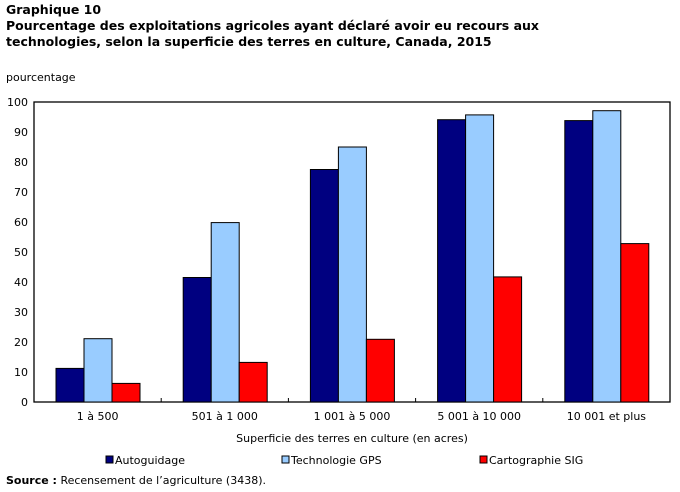 This screenshot has height=492, width=680. Describe the element at coordinates (41, 77) in the screenshot. I see `y-axis-label: pourcentage` at that location.